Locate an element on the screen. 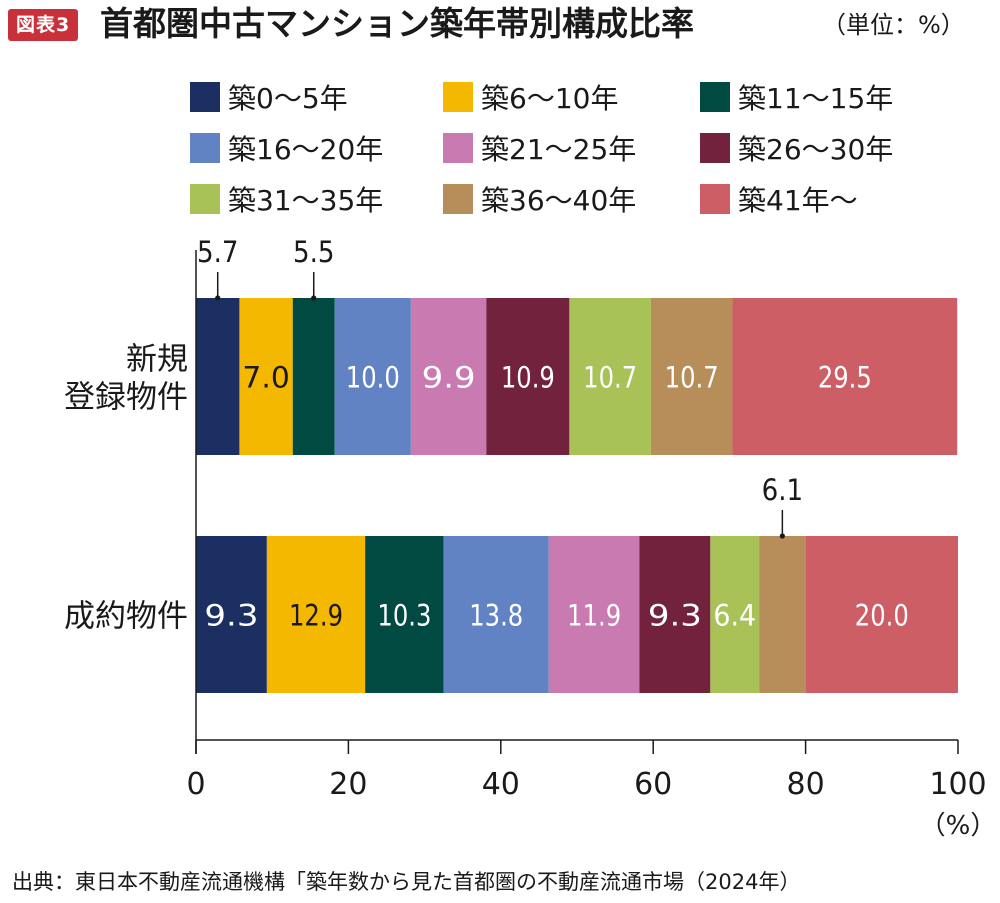  data-label: 9.9 is located at coordinates (449, 378).